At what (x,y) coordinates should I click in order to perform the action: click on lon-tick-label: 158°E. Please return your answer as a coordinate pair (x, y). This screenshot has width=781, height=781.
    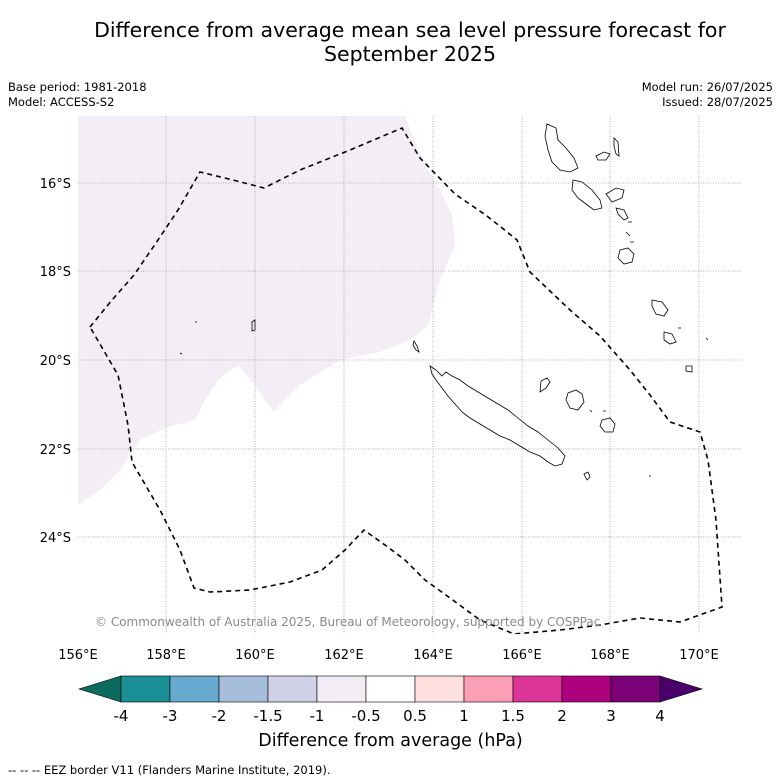
    Looking at the image, I should click on (166, 655).